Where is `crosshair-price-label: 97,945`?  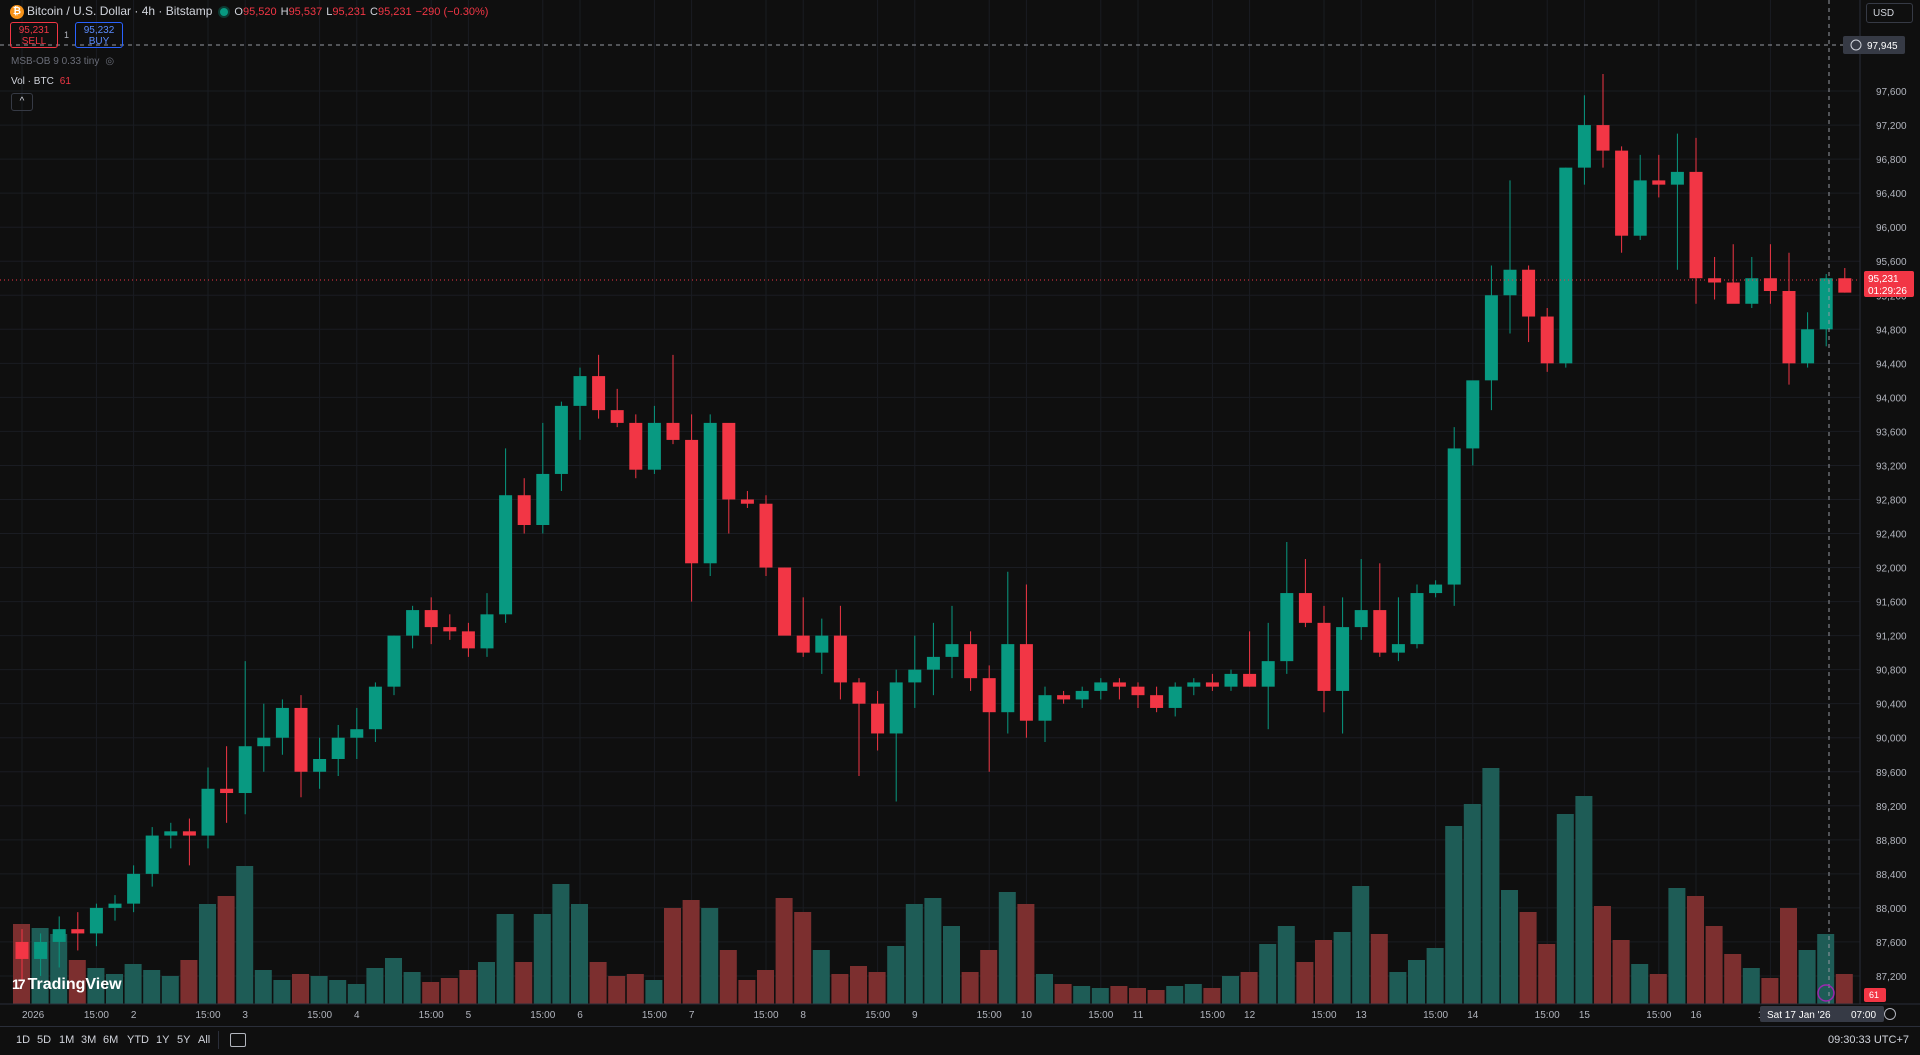
crosshair-price-label: 97,945 is located at coordinates (1874, 45).